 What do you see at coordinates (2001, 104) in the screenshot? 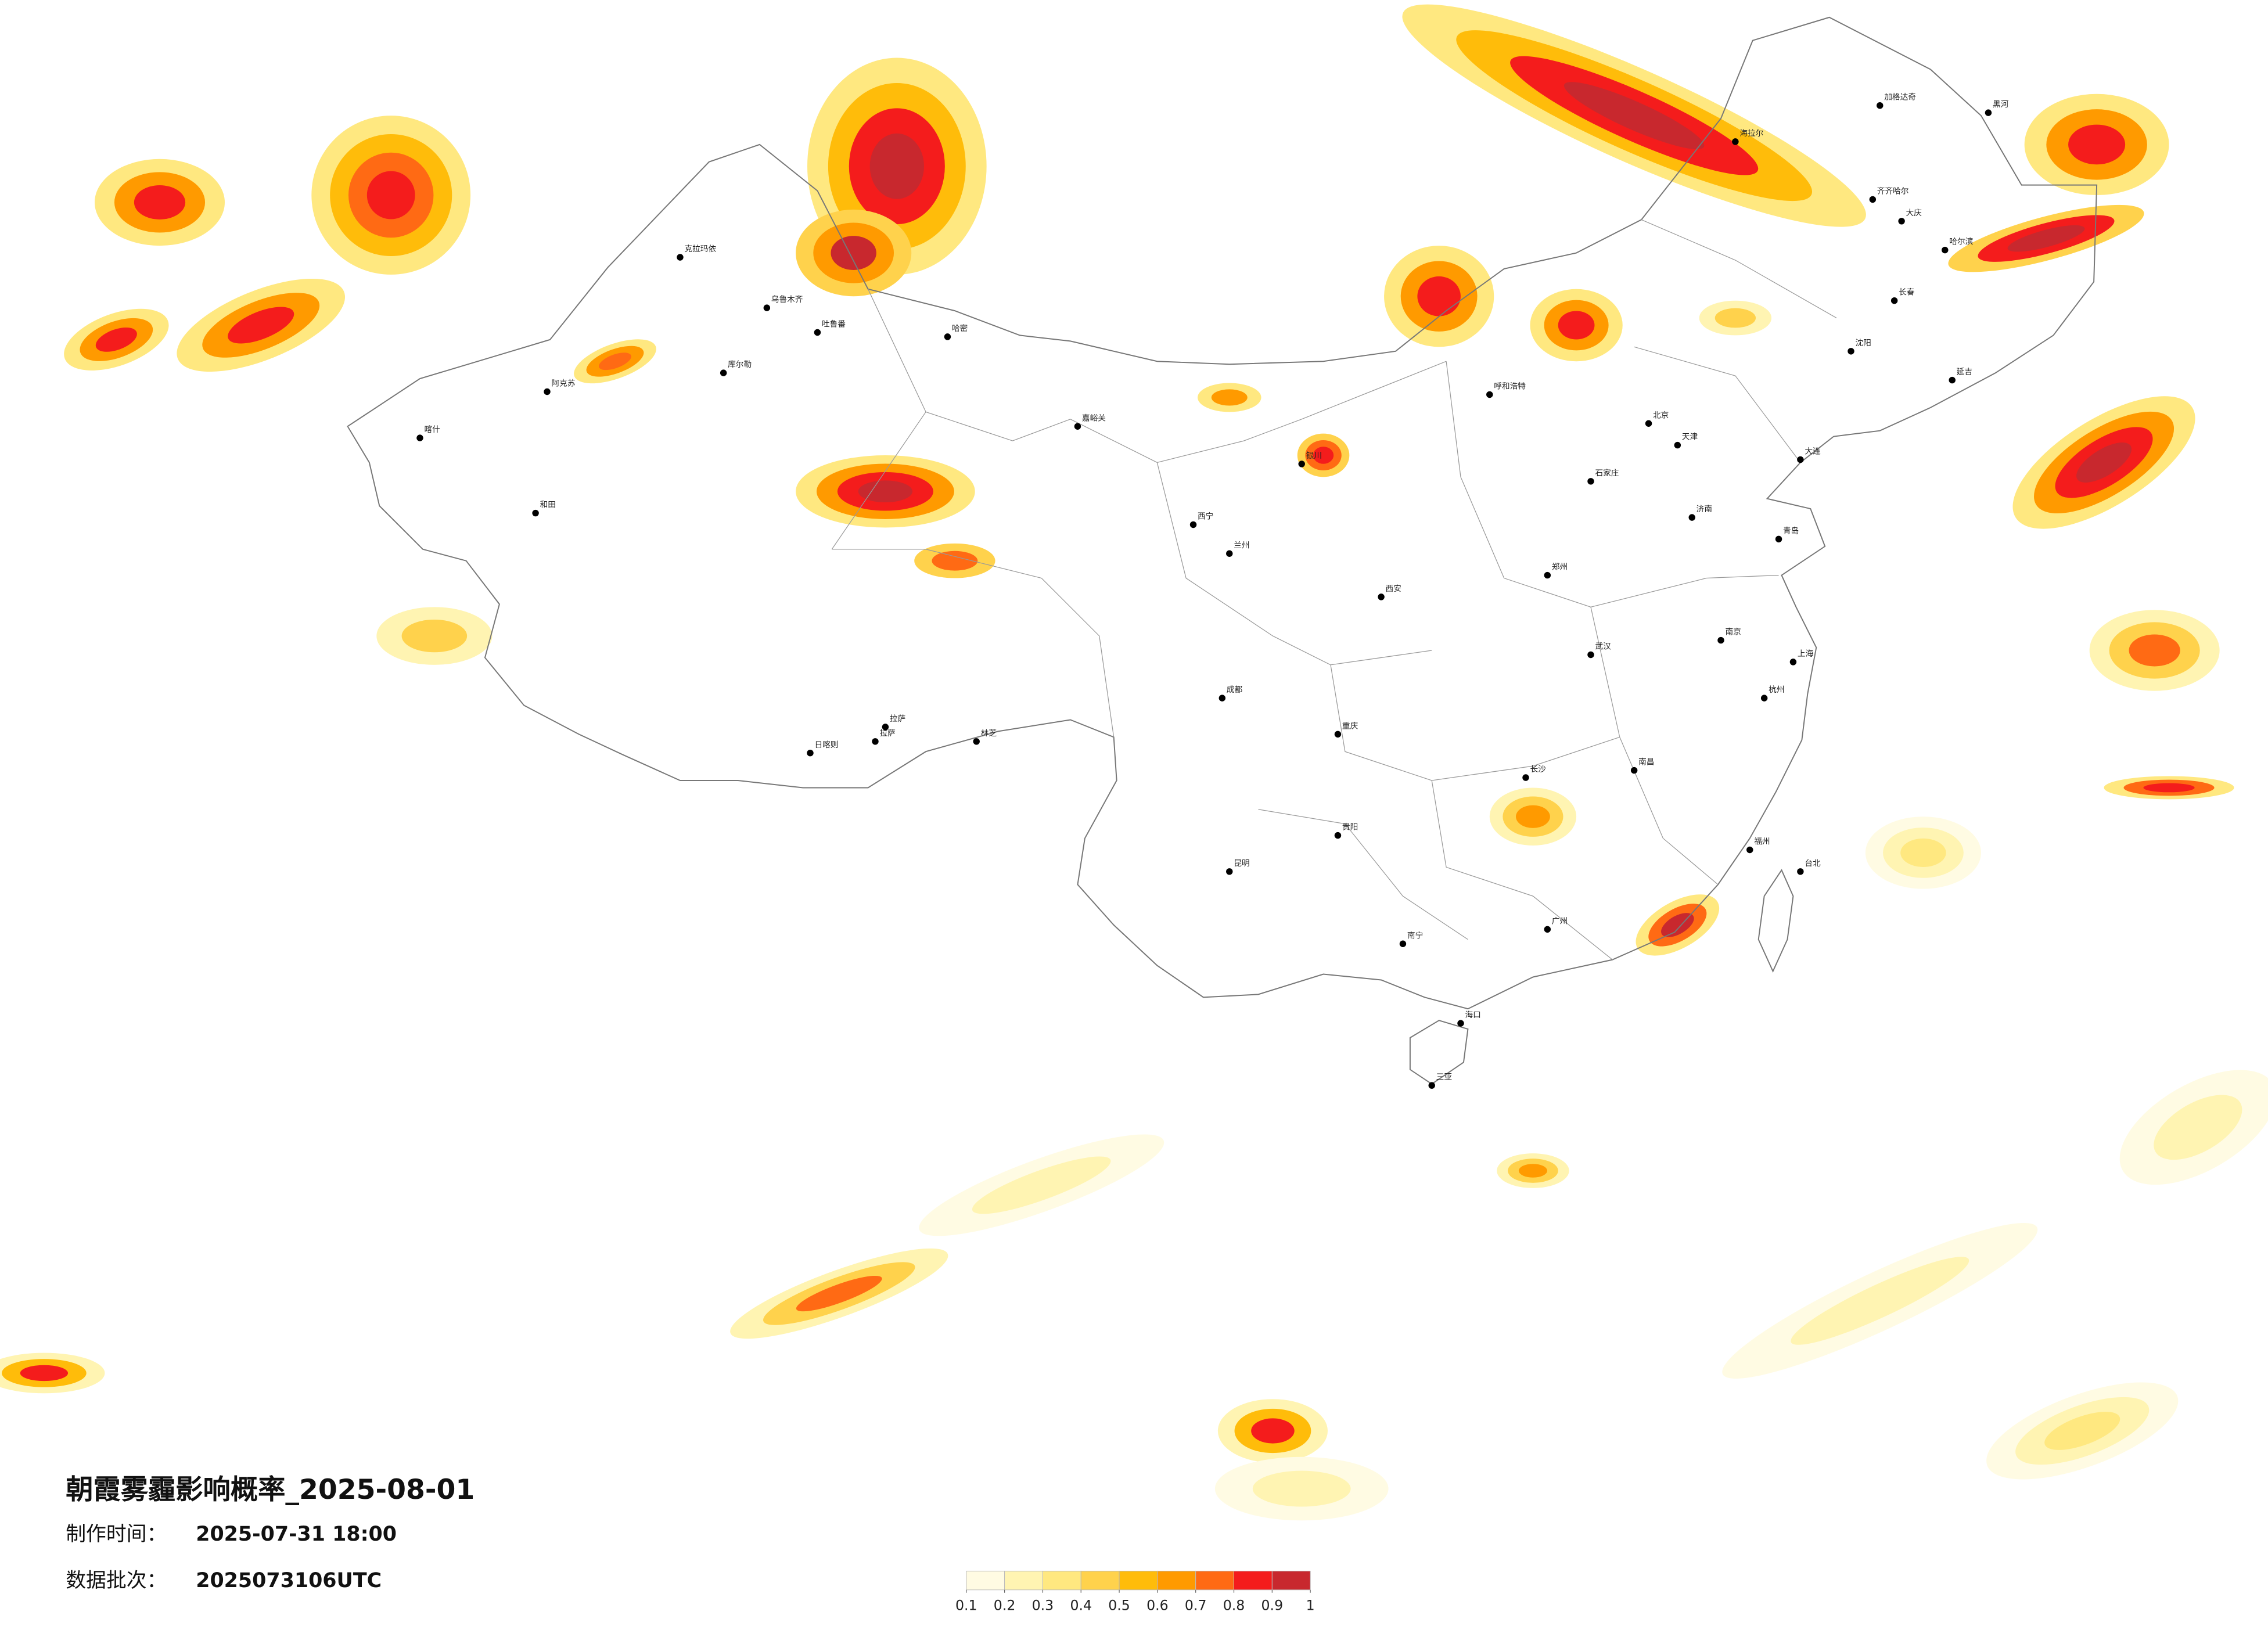
I see `city-label: 黑河` at bounding box center [2001, 104].